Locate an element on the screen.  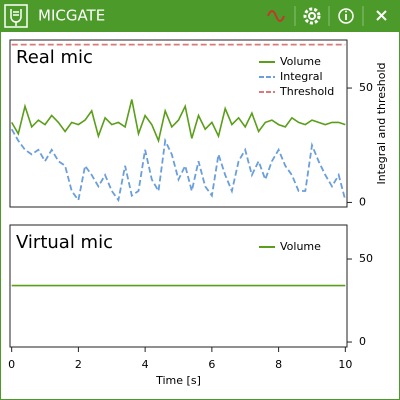
x-tick-label: 0 is located at coordinates (11, 364).